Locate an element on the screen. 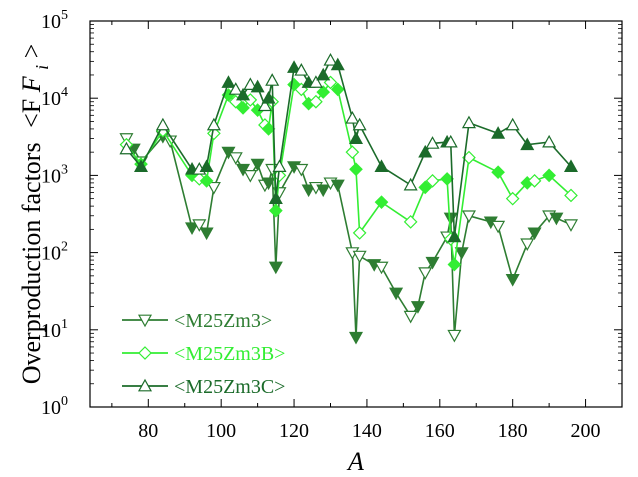 This screenshot has height=477, width=638. legend-item: <M25Zm3C> is located at coordinates (203, 387).